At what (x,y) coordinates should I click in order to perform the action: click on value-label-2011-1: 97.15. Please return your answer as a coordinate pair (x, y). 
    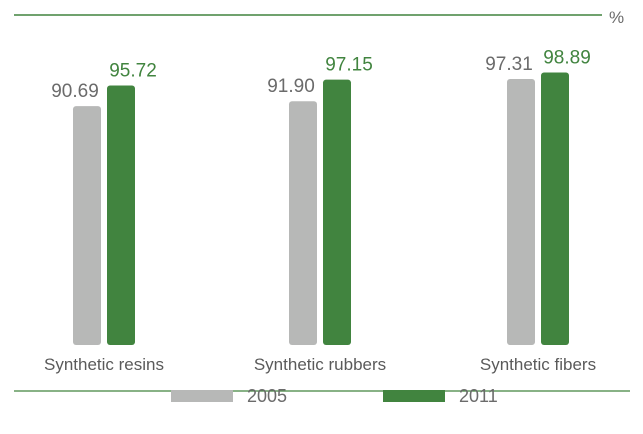
    Looking at the image, I should click on (349, 65).